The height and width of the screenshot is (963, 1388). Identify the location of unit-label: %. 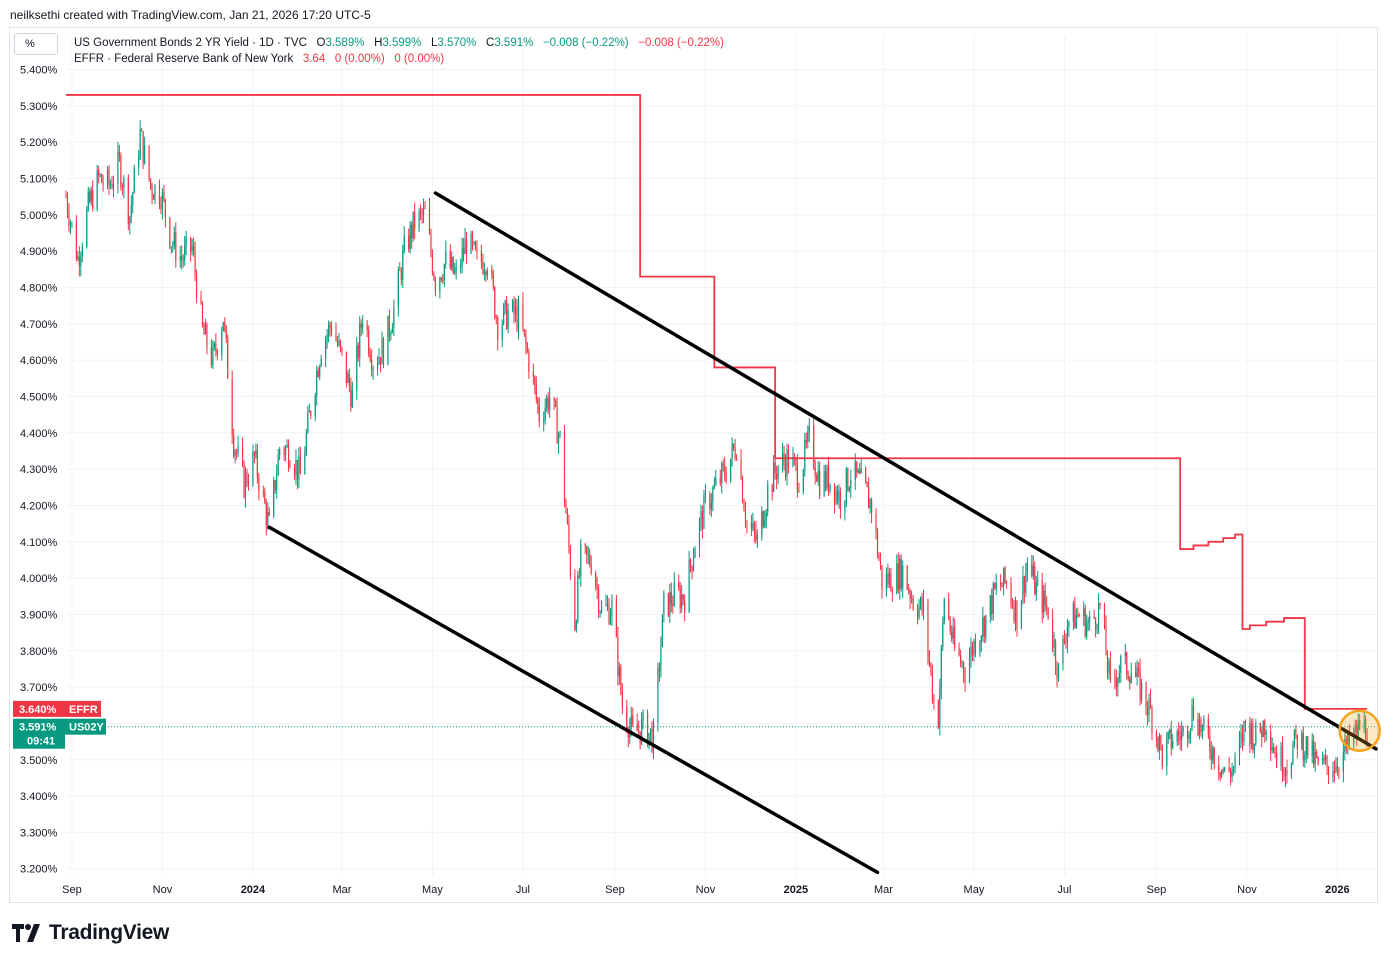
(30, 44).